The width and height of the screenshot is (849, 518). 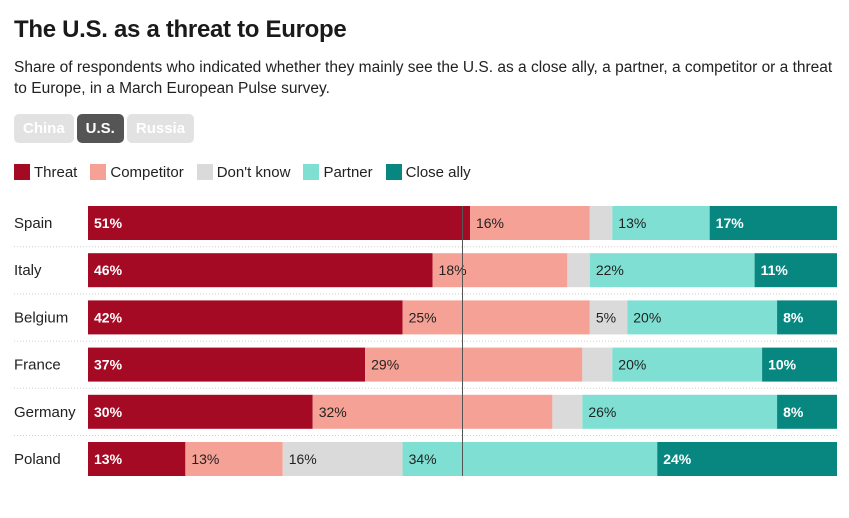 I want to click on data-label-italy-close-ally: 11%, so click(x=775, y=270).